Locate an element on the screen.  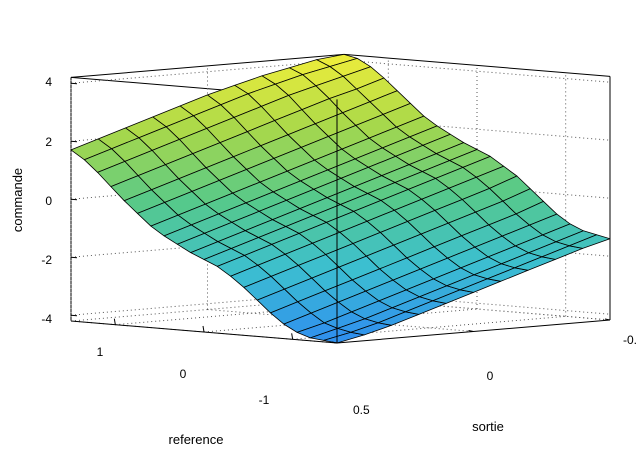
y-tick-labels: 0.5 0 -0.5 is located at coordinates (494, 375).